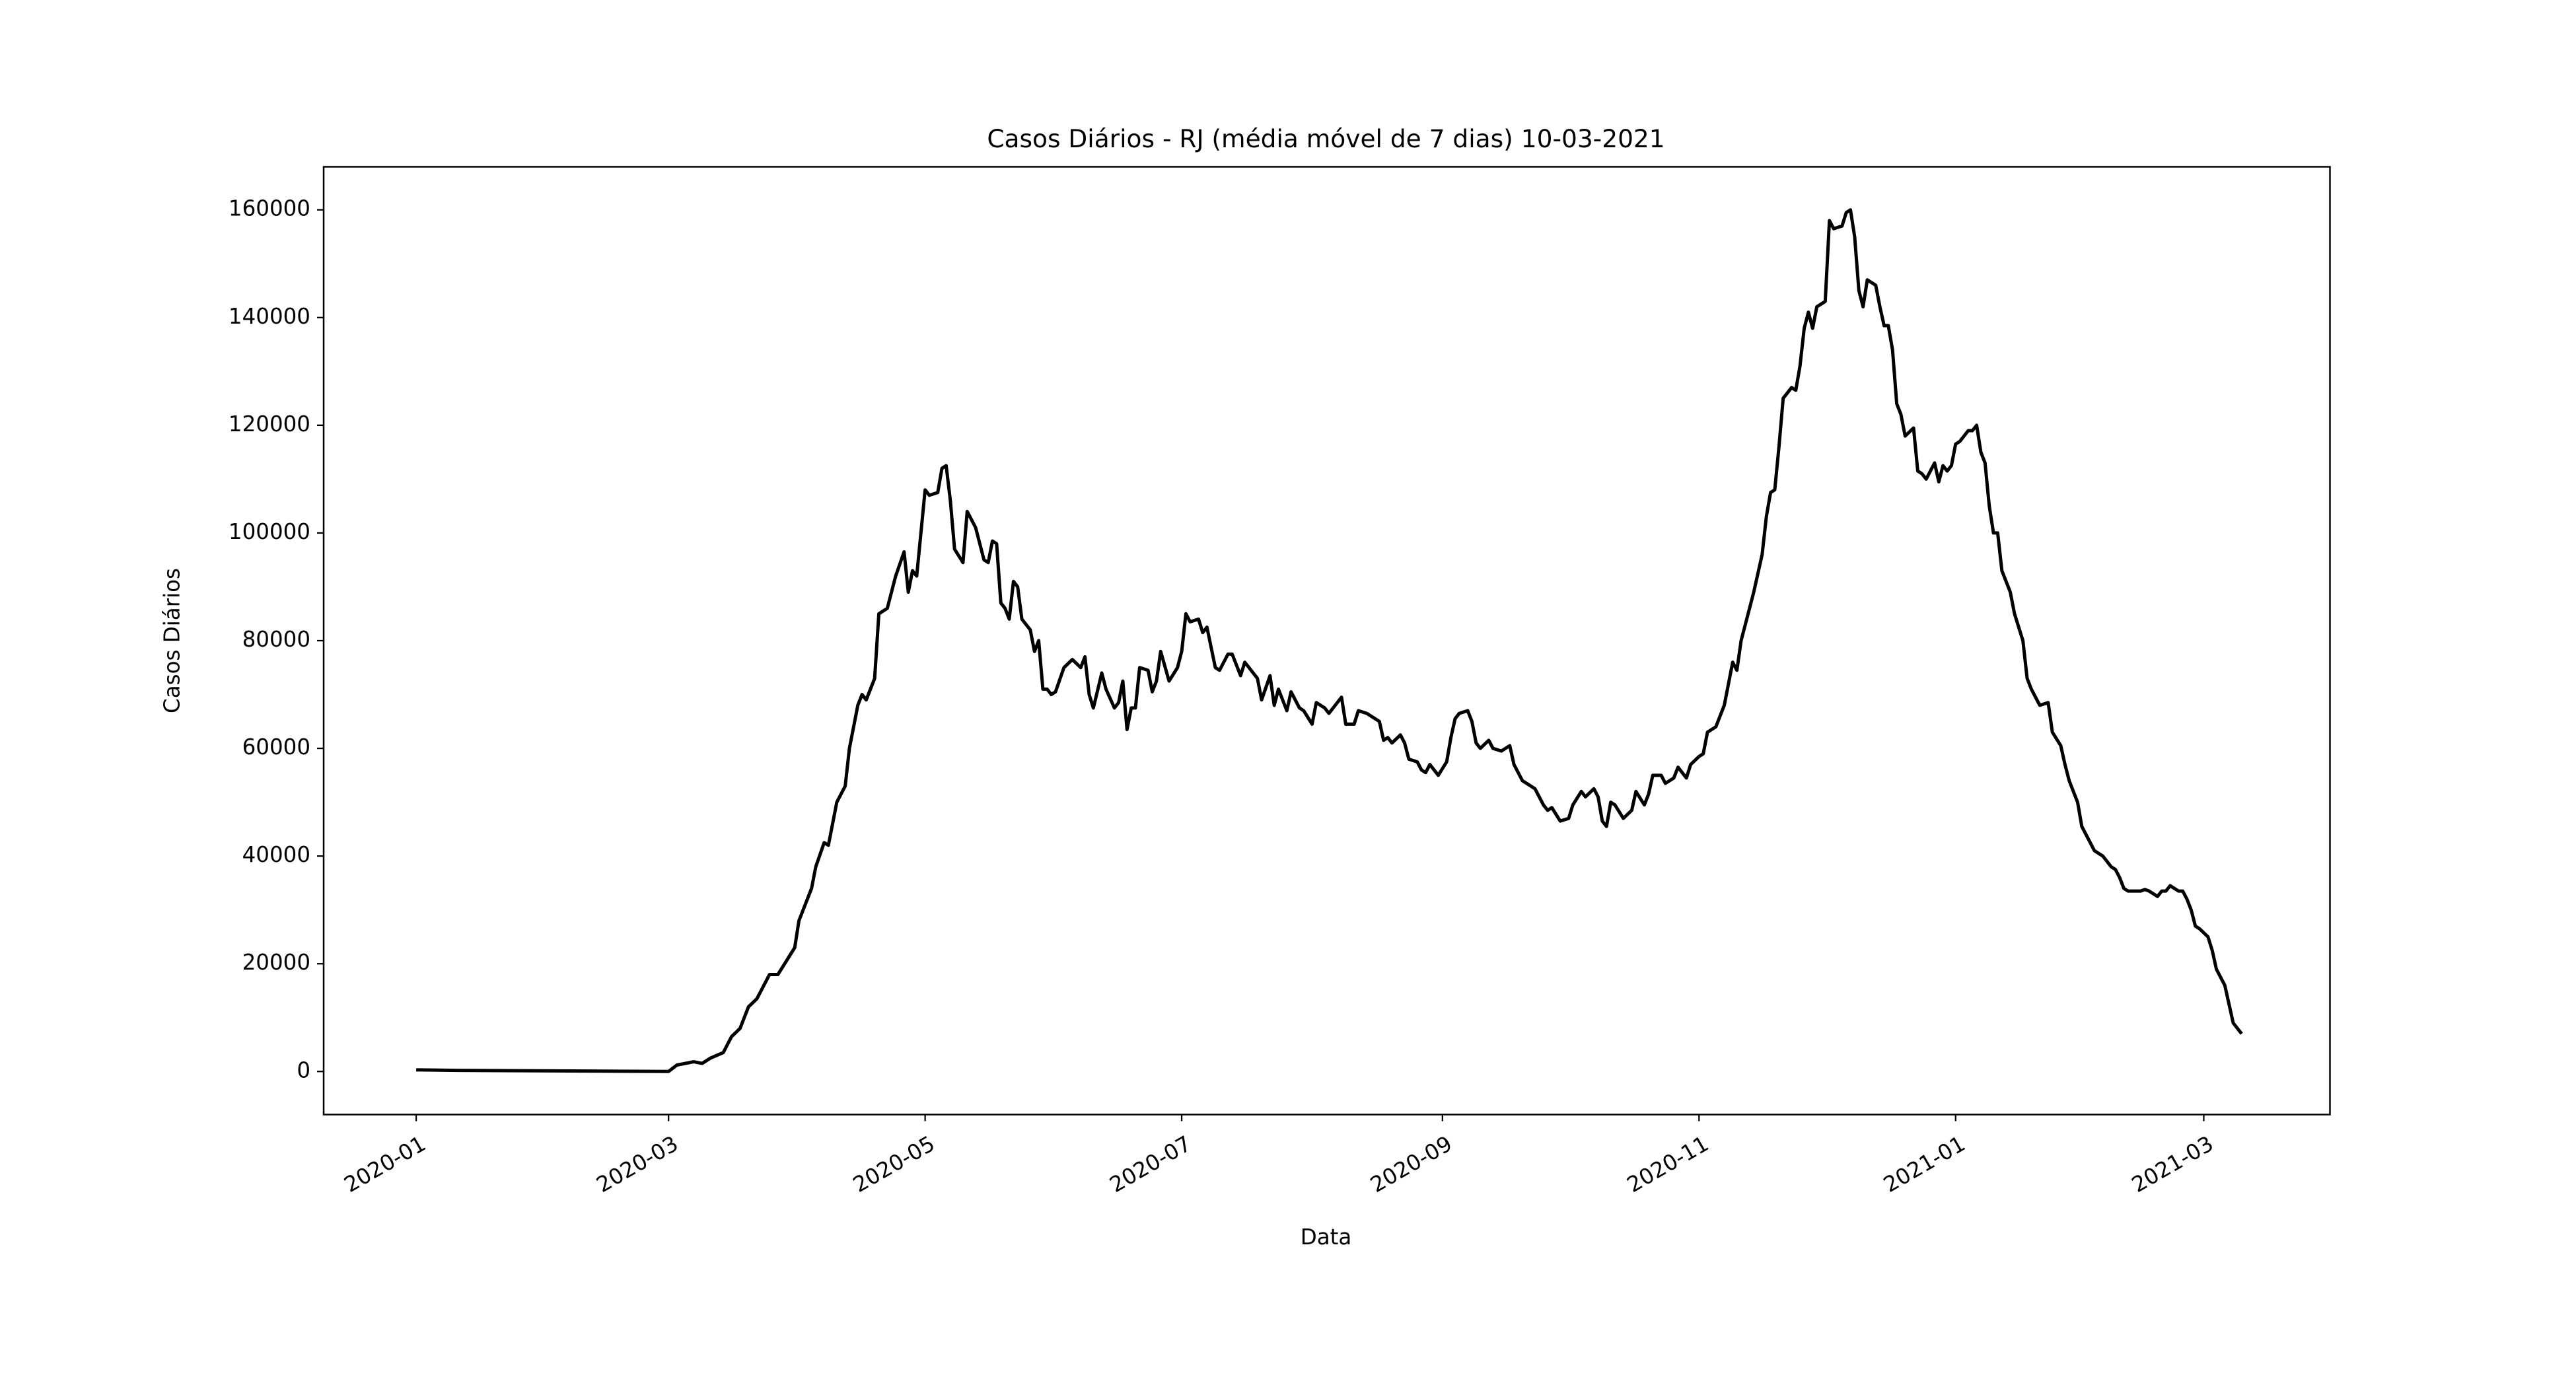 This screenshot has height=1387, width=2576. What do you see at coordinates (269, 424) in the screenshot?
I see `y-tick-label: 120000` at bounding box center [269, 424].